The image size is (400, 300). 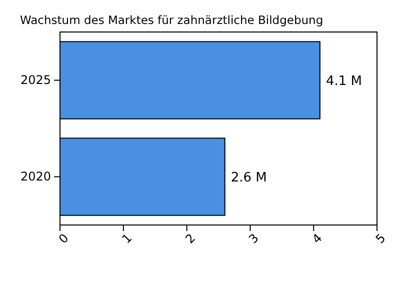 I want to click on y-tick-label: 2020, so click(x=35, y=177).